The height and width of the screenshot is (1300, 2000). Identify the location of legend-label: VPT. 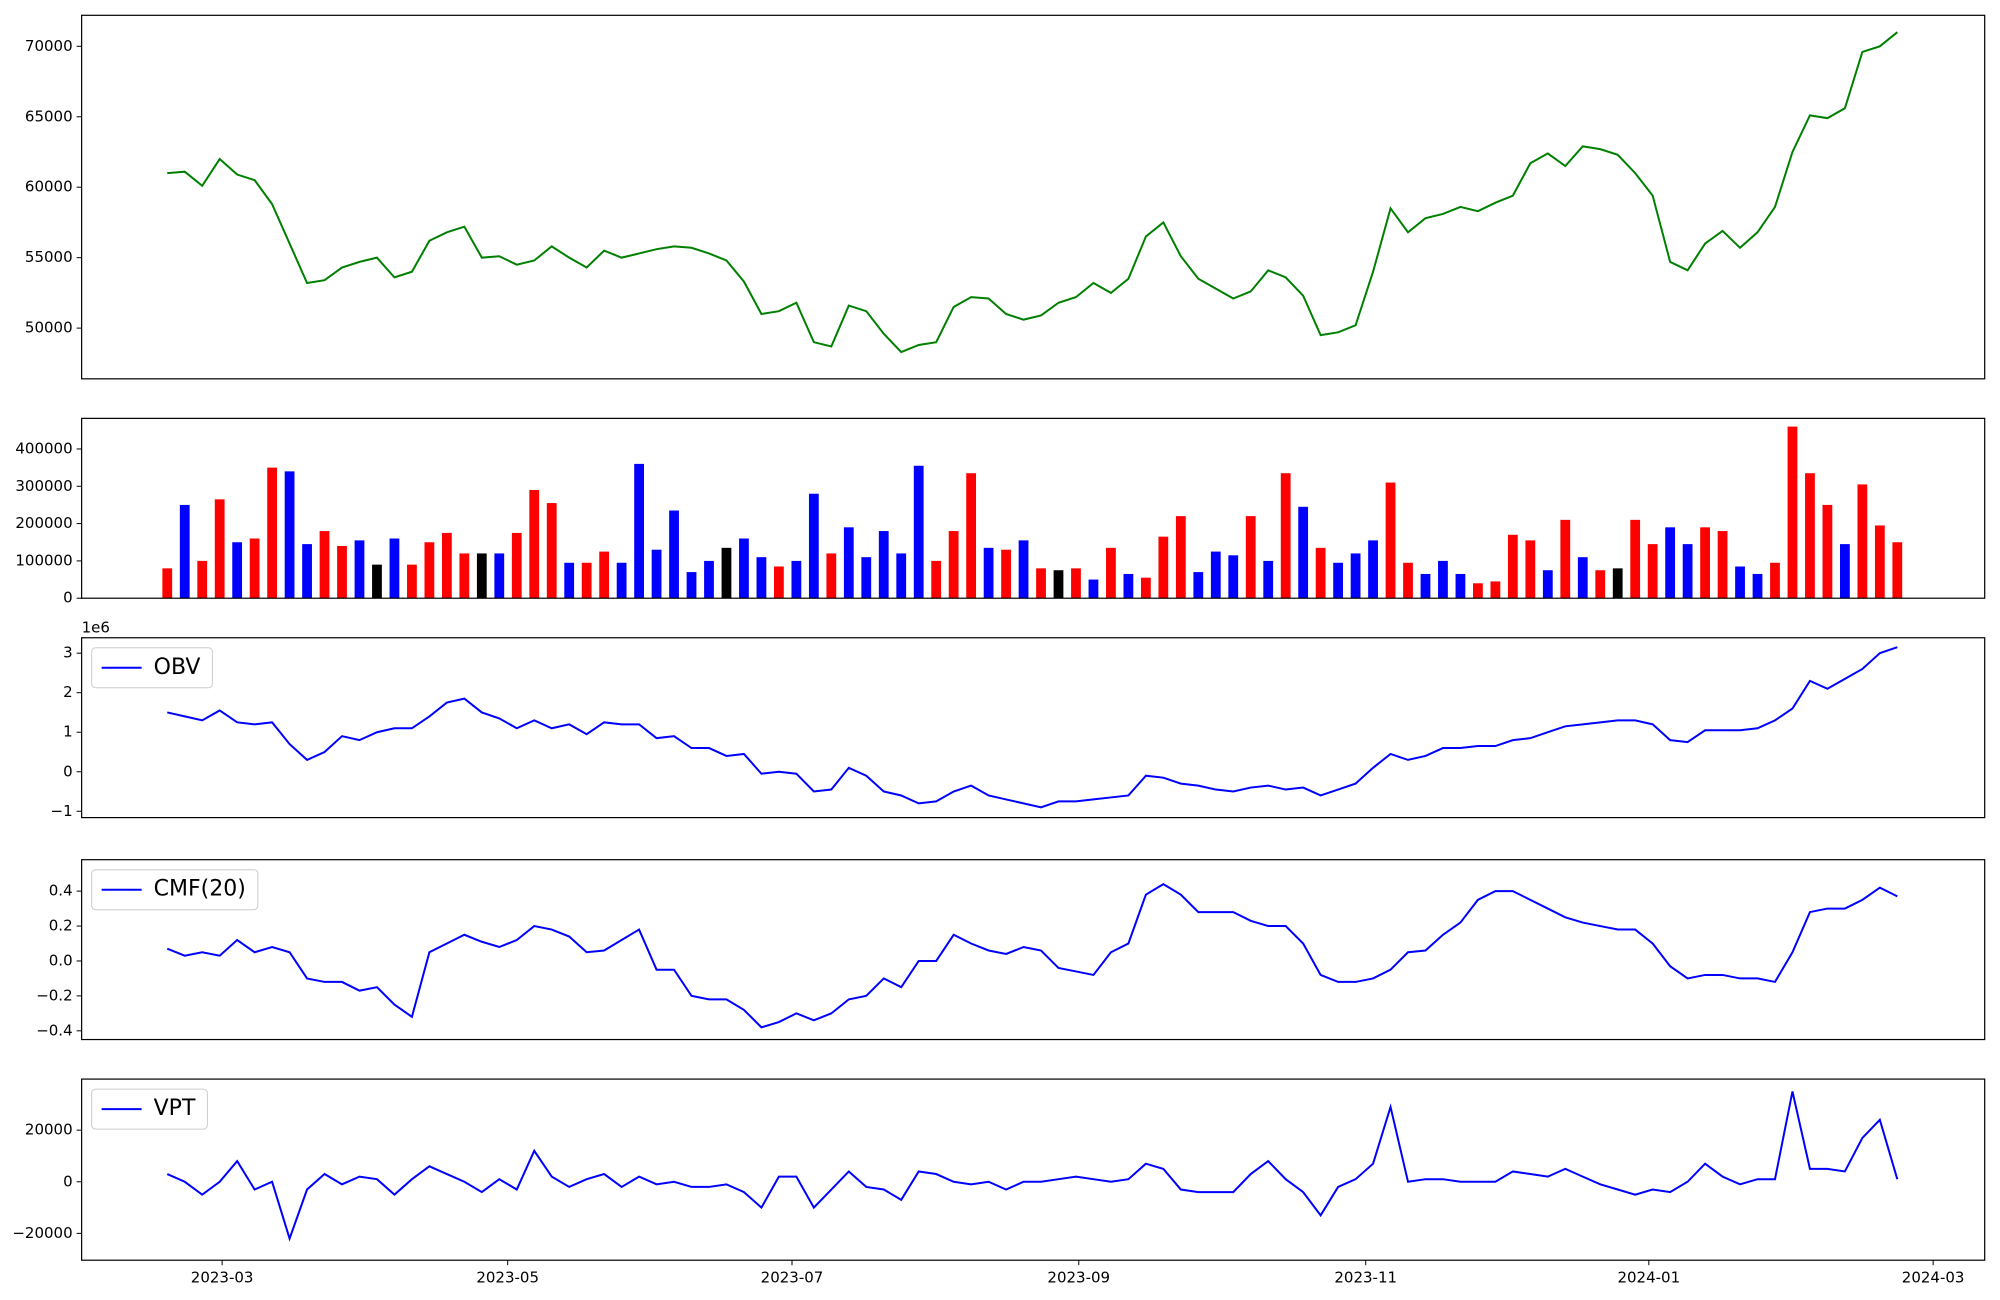
(175, 1108).